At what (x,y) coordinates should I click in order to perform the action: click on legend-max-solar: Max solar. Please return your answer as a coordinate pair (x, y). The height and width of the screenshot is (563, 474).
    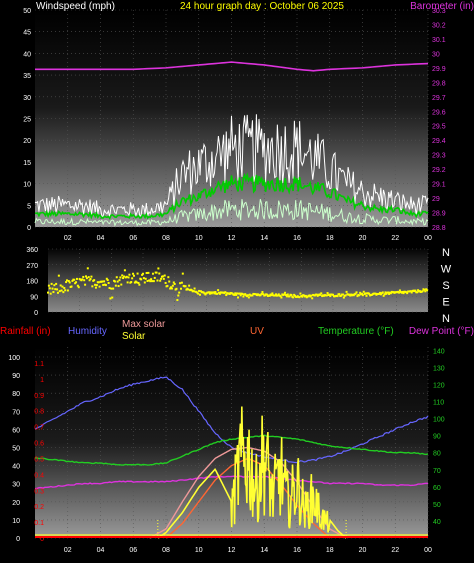
    Looking at the image, I should click on (144, 324).